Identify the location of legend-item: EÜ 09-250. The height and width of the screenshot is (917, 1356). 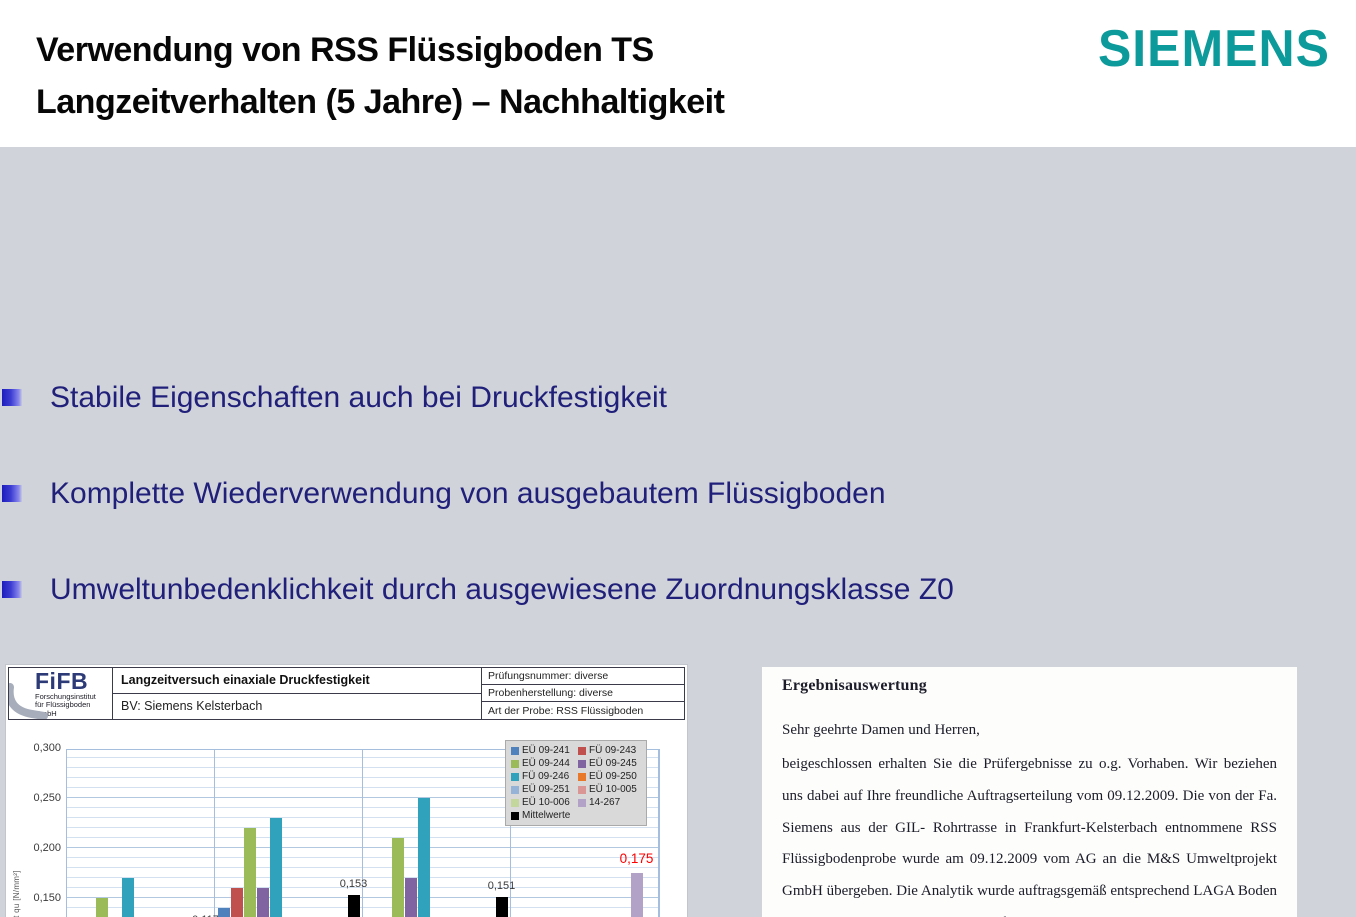
(609, 776).